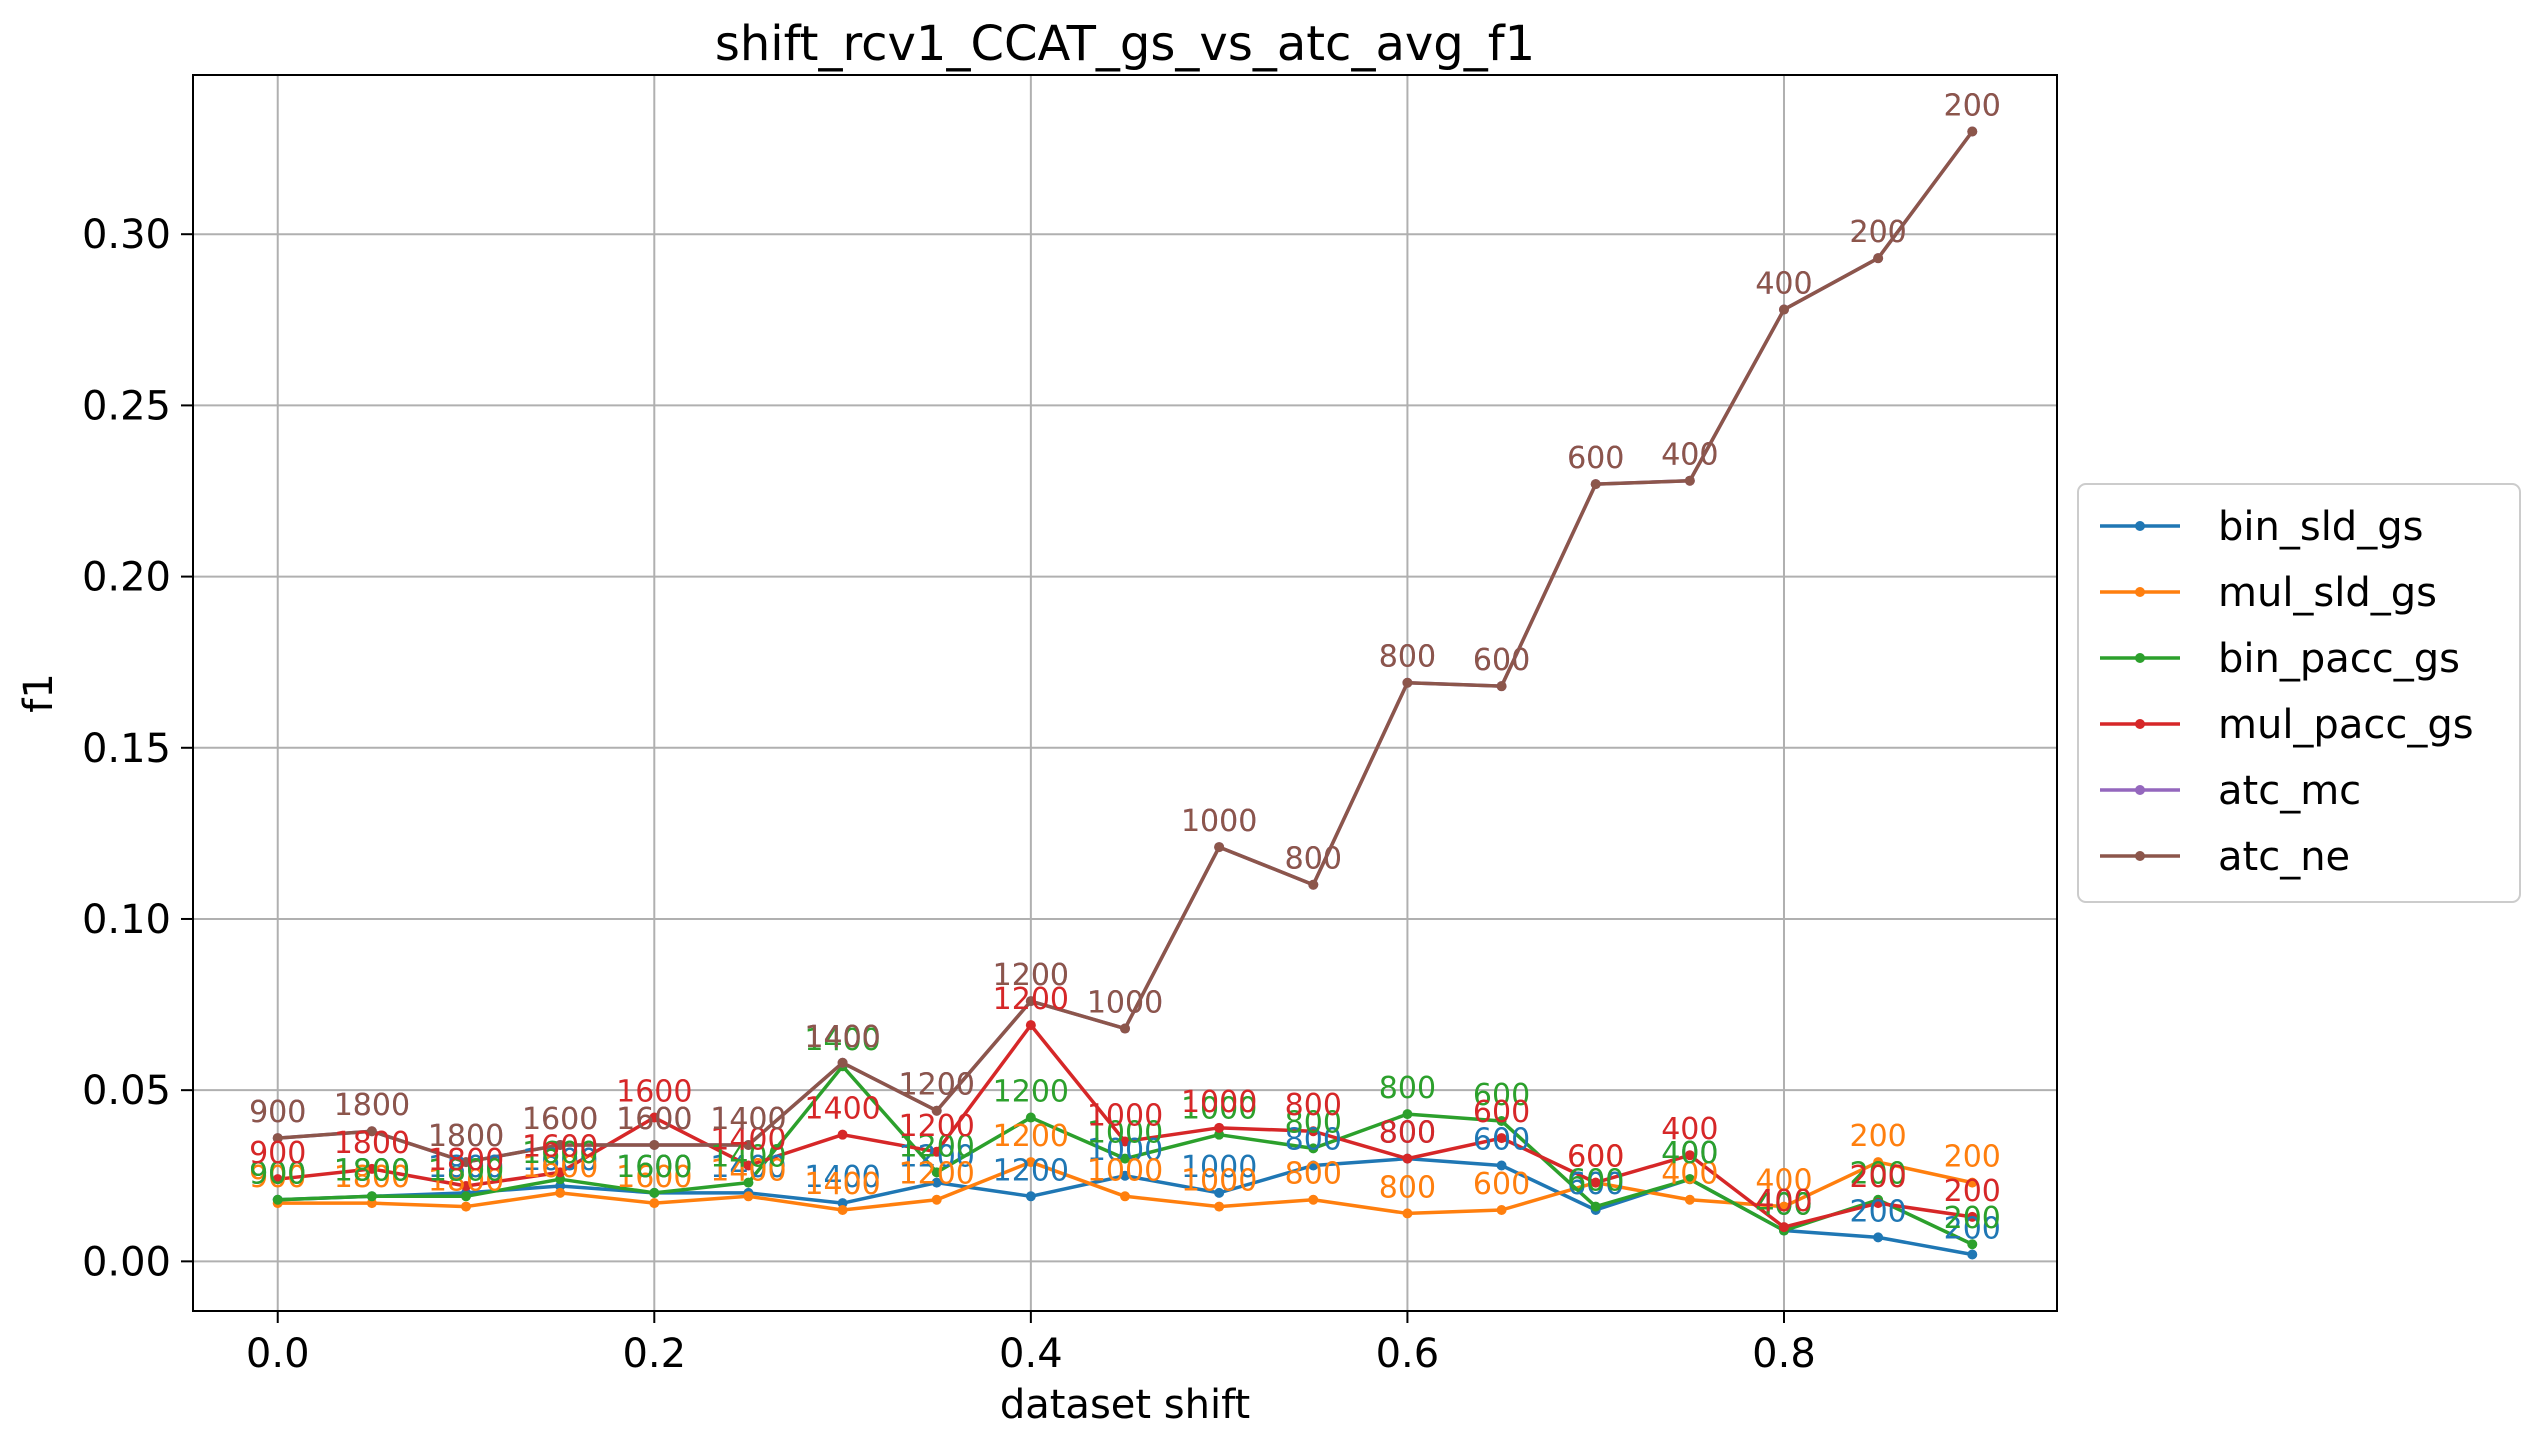 This screenshot has height=1446, width=2539. What do you see at coordinates (1219, 821) in the screenshot?
I see `point-label-atc_mc: 1000` at bounding box center [1219, 821].